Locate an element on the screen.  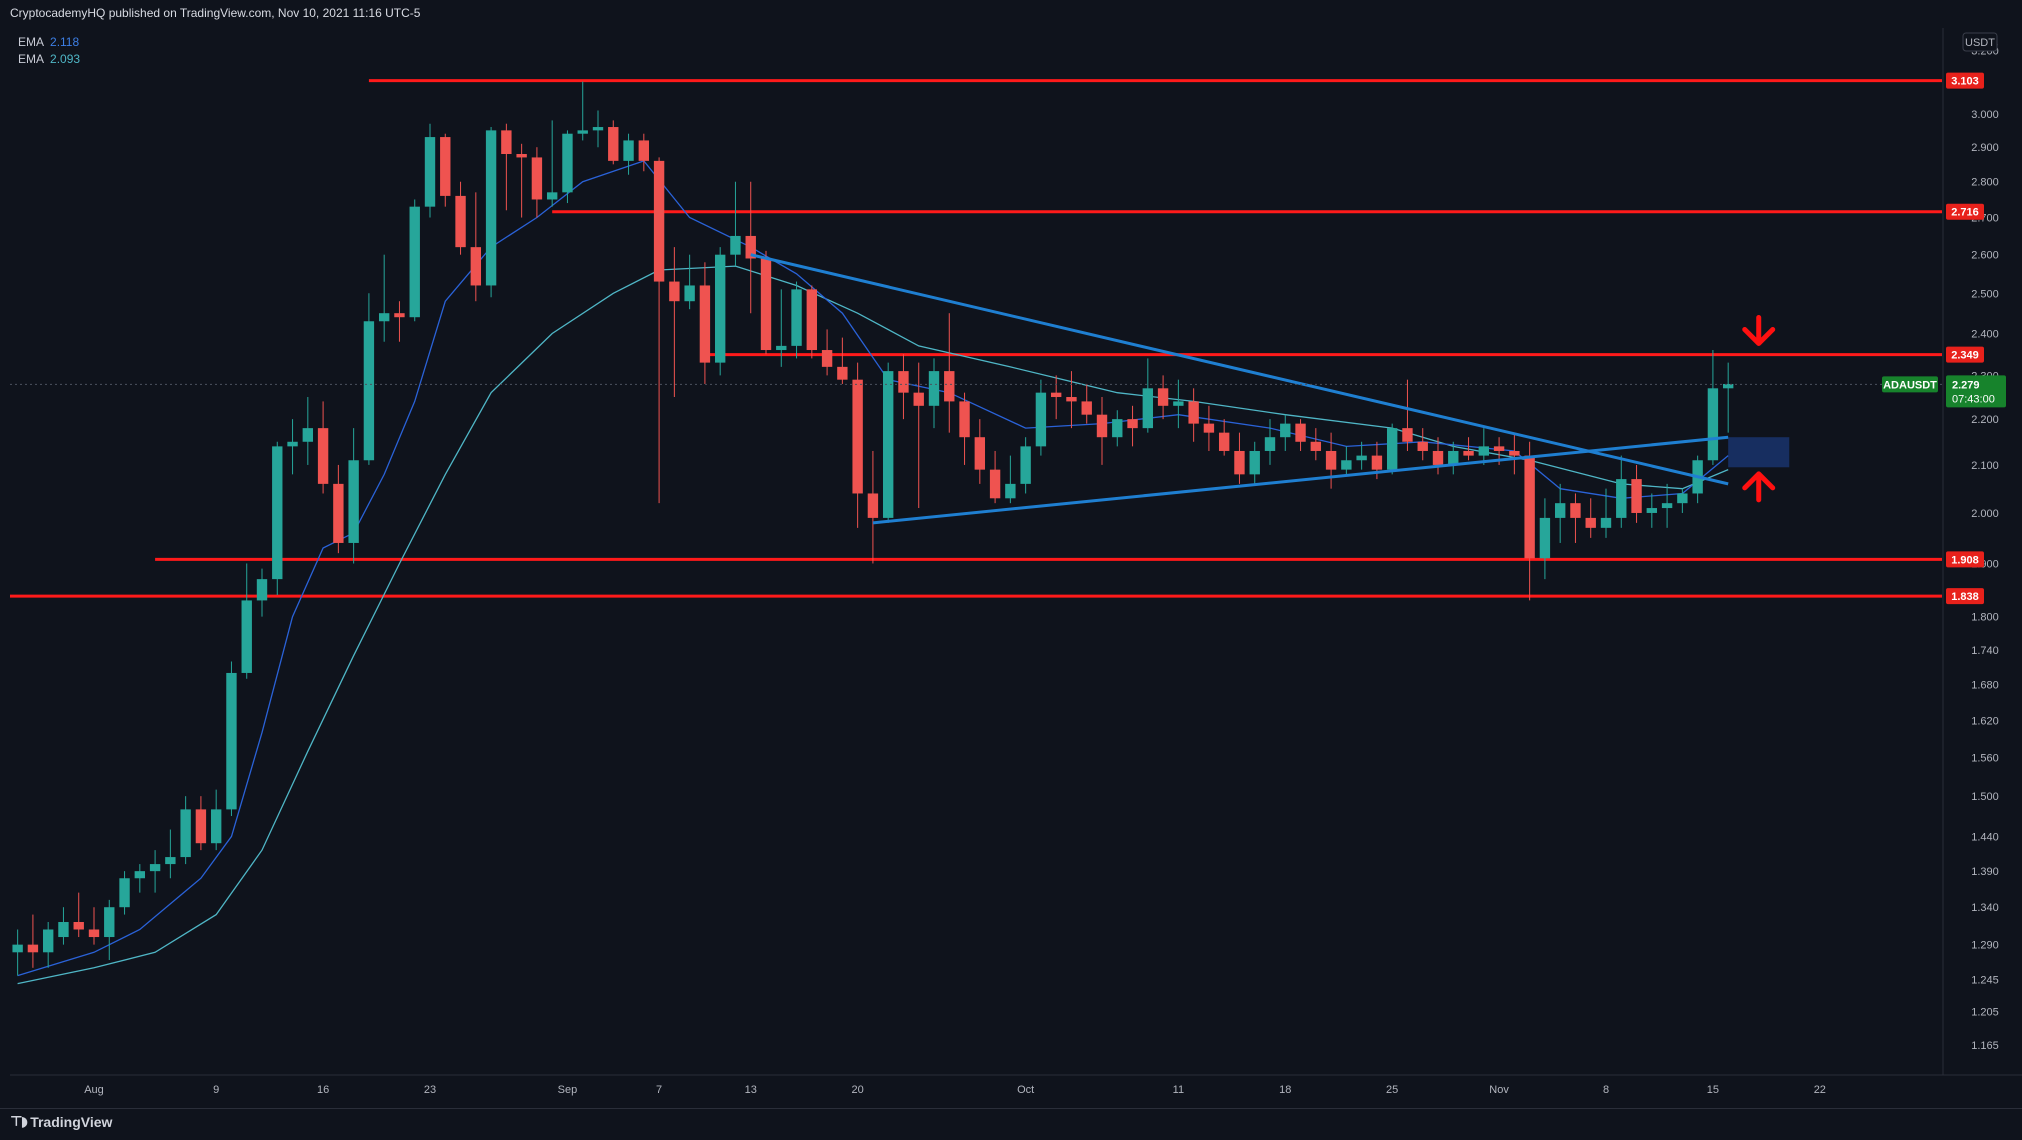
currency-button is located at coordinates (1980, 42).